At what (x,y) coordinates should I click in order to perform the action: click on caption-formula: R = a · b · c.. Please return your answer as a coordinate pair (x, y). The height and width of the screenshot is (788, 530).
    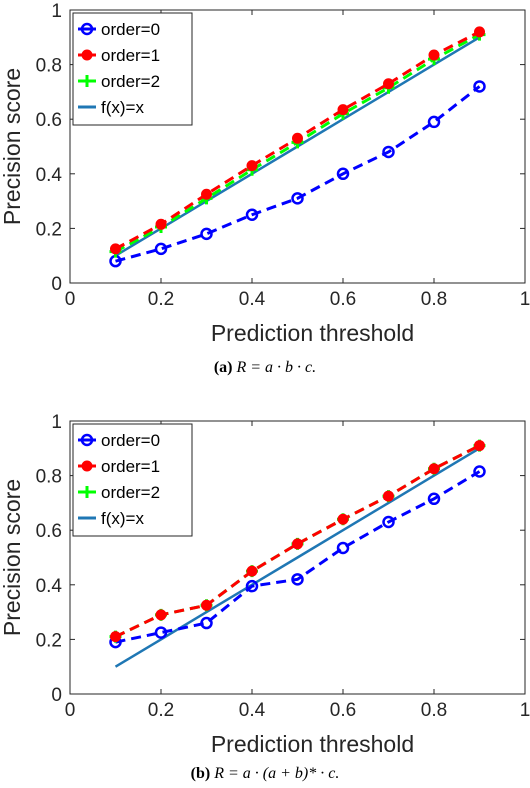
    Looking at the image, I should click on (275, 367).